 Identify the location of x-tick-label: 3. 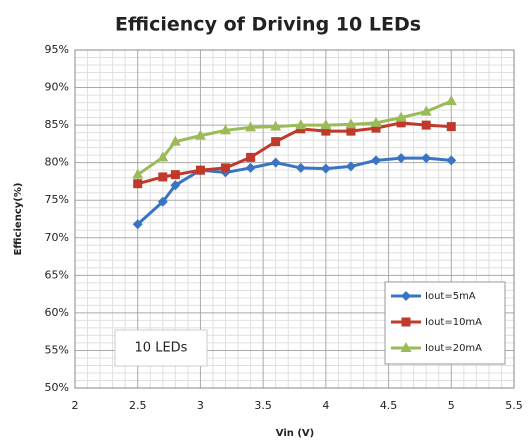
(200, 405).